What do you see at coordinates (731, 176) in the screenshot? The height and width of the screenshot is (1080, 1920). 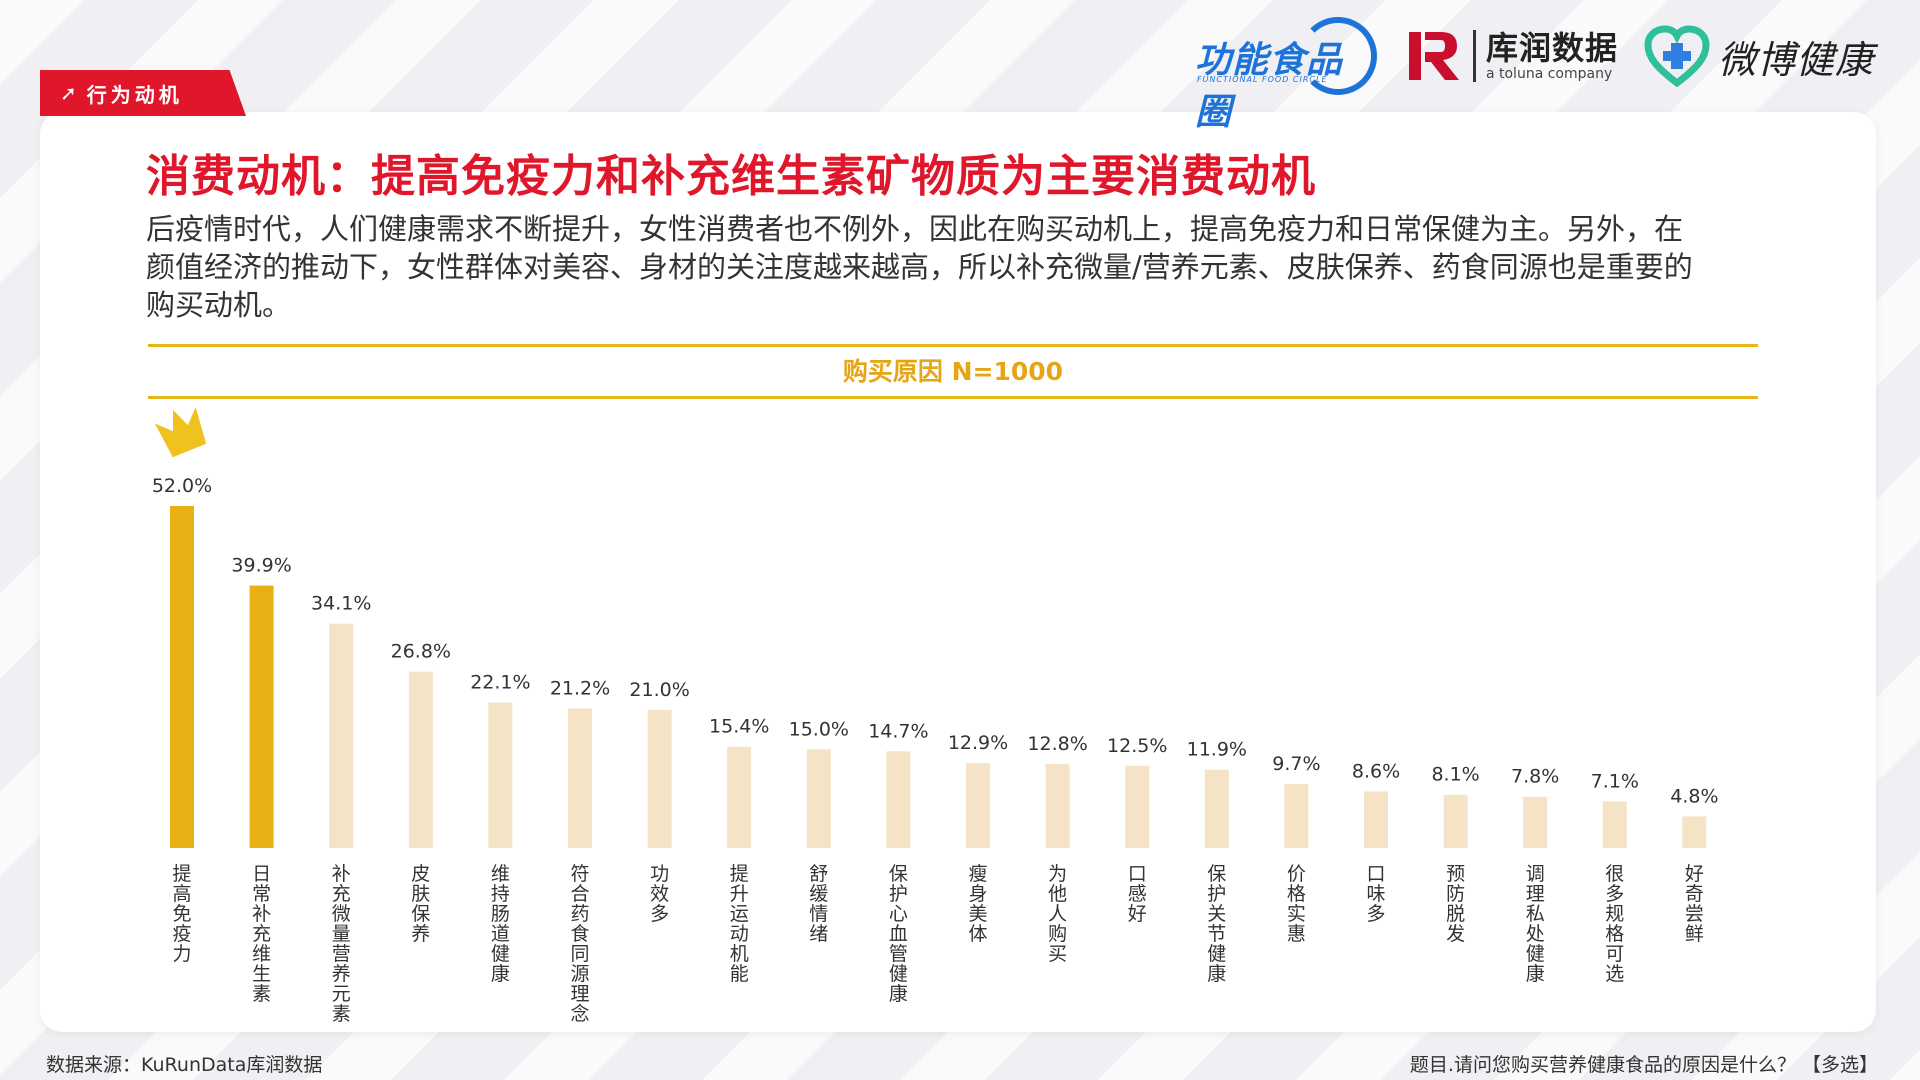 I see `page-title: 消费动机：提高免疫力和补充维生素矿物质为主要消费动机` at bounding box center [731, 176].